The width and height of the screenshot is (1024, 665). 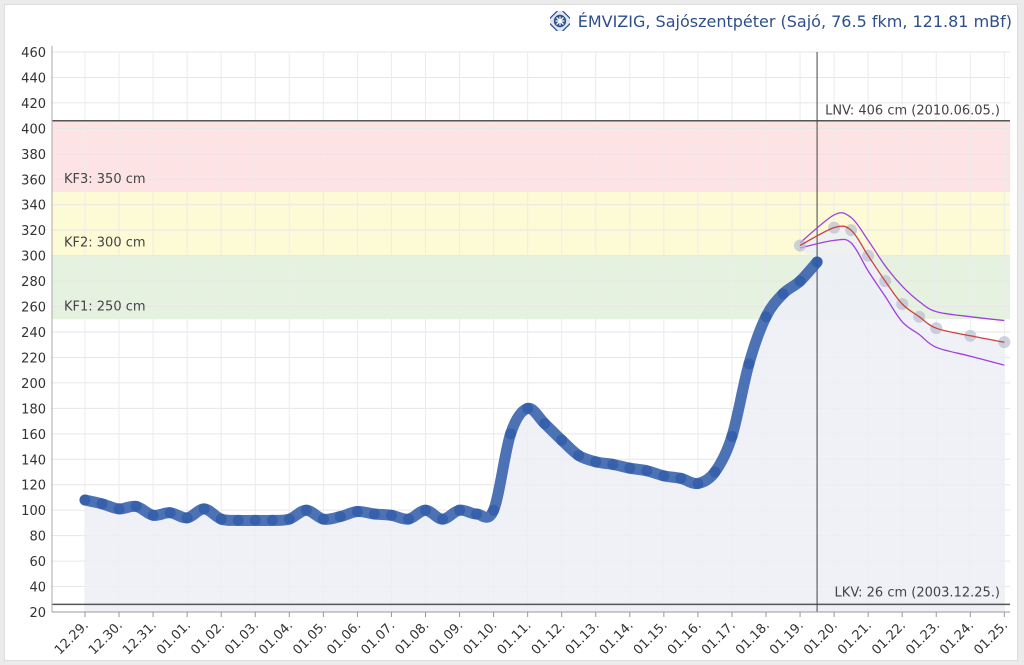 What do you see at coordinates (902, 267) in the screenshot?
I see `upper-bound-line` at bounding box center [902, 267].